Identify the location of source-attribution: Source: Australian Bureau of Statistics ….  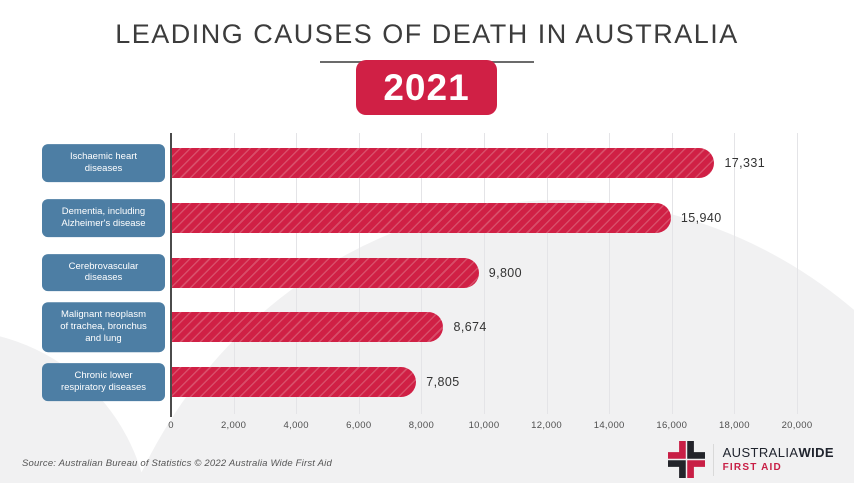
(177, 463).